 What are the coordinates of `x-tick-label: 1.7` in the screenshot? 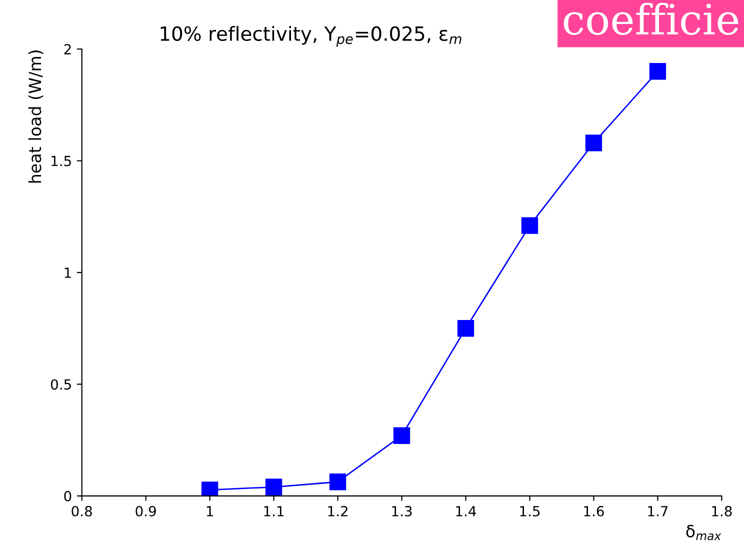 It's located at (658, 511).